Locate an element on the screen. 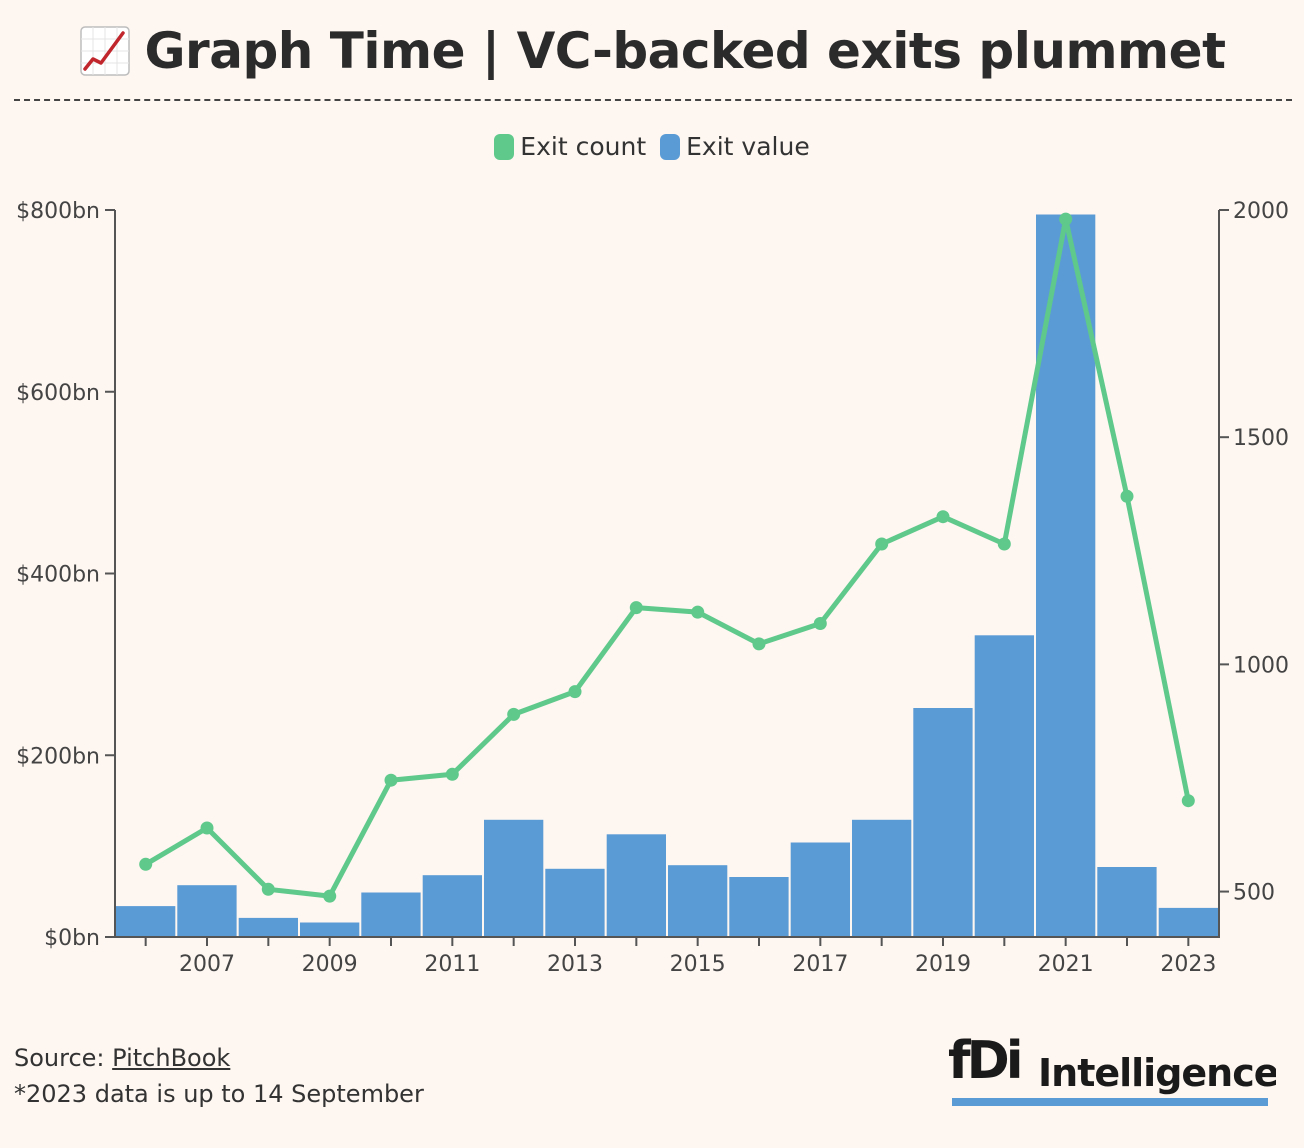  left-axis-tick-label: $400bn is located at coordinates (58, 575).